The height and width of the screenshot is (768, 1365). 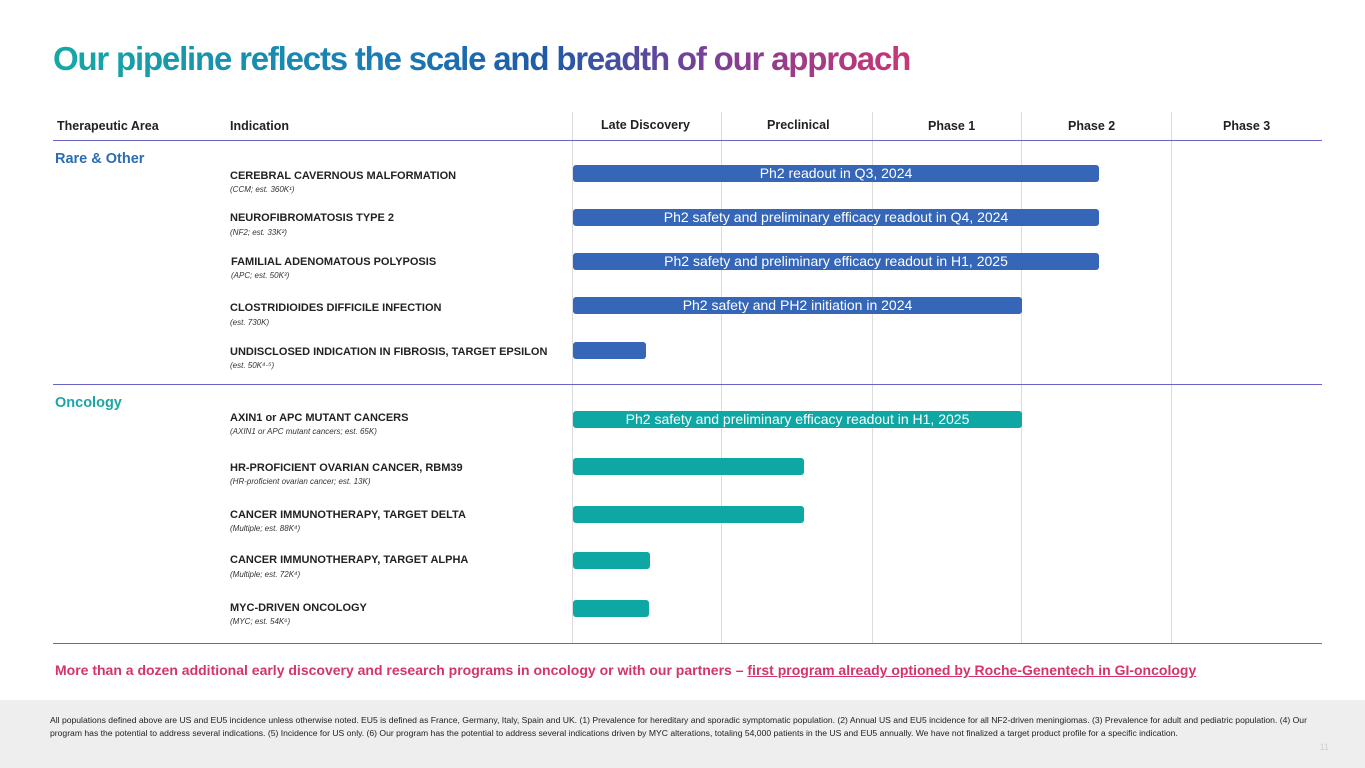 What do you see at coordinates (349, 560) in the screenshot?
I see `indication-name: CANCER IMMUNOTHERAPY, TARGET ALPHA` at bounding box center [349, 560].